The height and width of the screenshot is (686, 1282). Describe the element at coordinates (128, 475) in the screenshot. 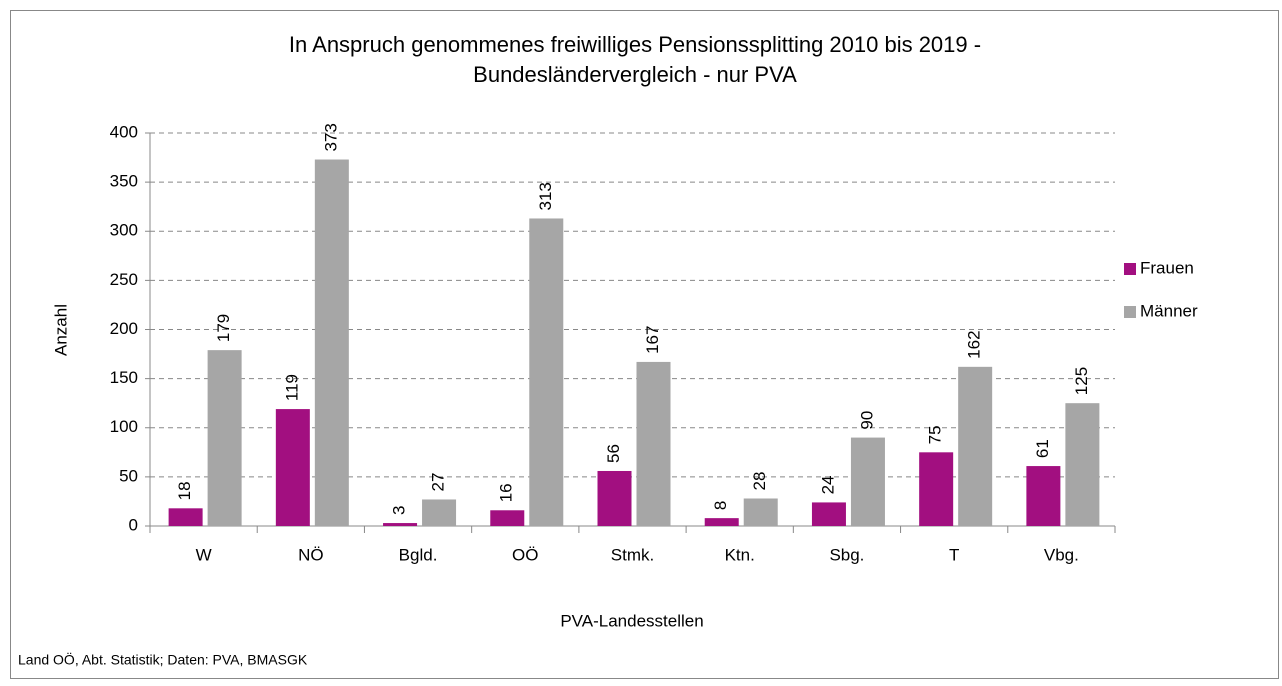

I see `y-tick-label: 50` at that location.